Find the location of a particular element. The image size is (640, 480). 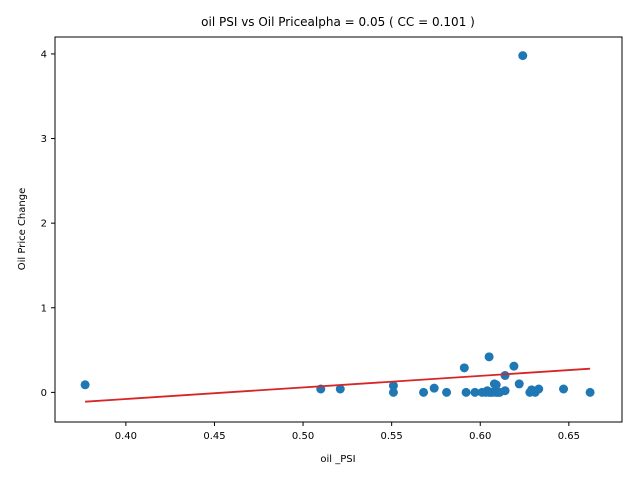

y-tick-label: 1 is located at coordinates (44, 308).